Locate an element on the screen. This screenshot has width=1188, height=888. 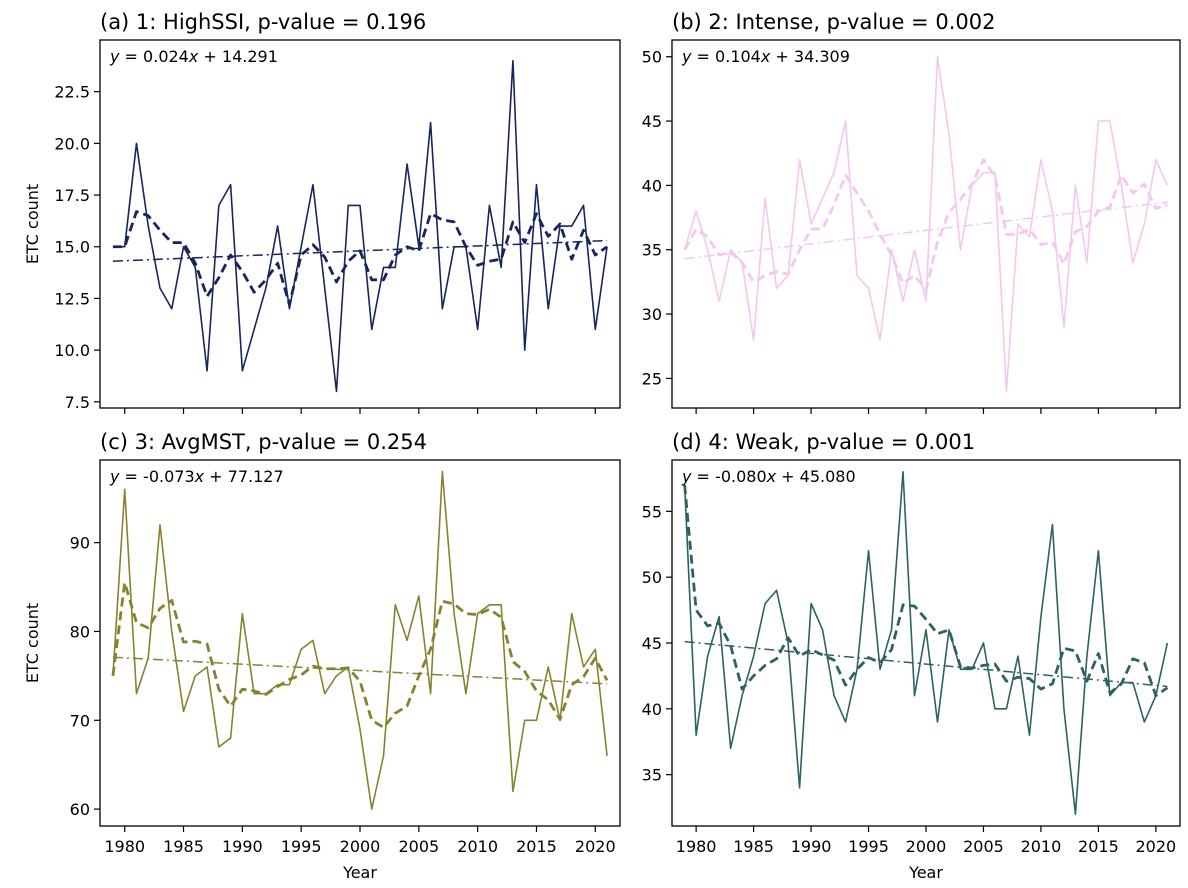
panel-c-xtick-label: 1985 is located at coordinates (183, 846).